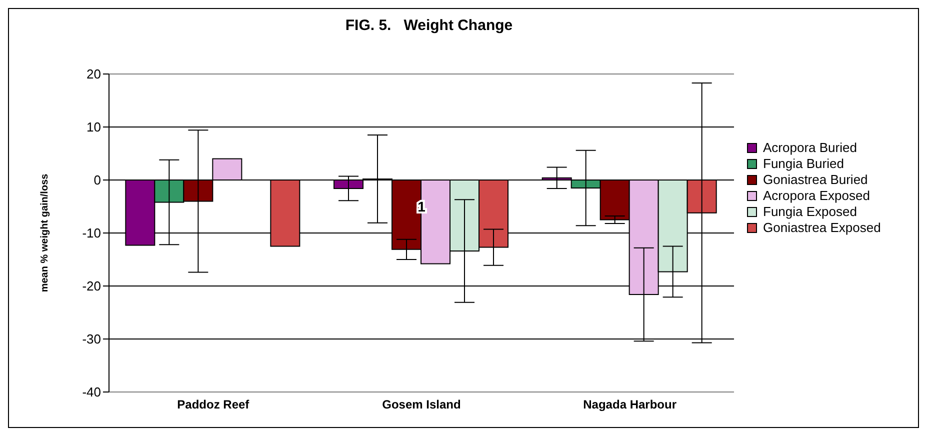  I want to click on y-tick-label: -20, so click(91, 286).